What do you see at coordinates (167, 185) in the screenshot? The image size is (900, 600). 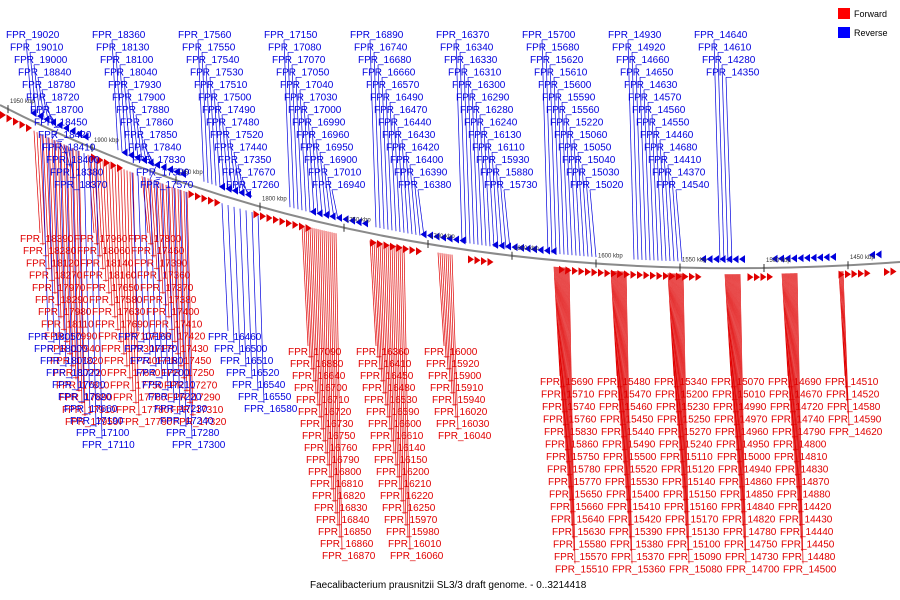 I see `gene-label: FPR_17570` at bounding box center [167, 185].